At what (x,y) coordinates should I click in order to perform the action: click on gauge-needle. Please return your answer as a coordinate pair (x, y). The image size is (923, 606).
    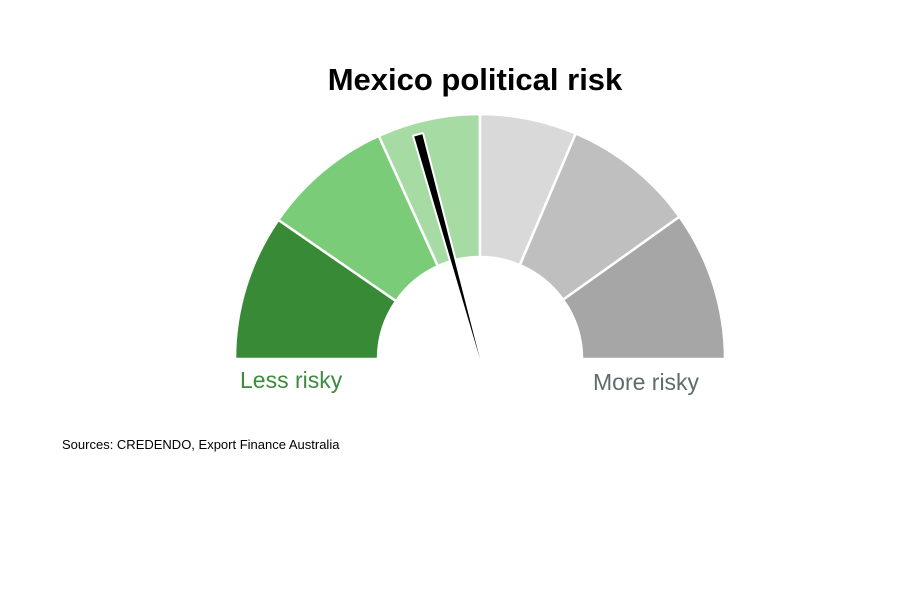
    Looking at the image, I should click on (447, 246).